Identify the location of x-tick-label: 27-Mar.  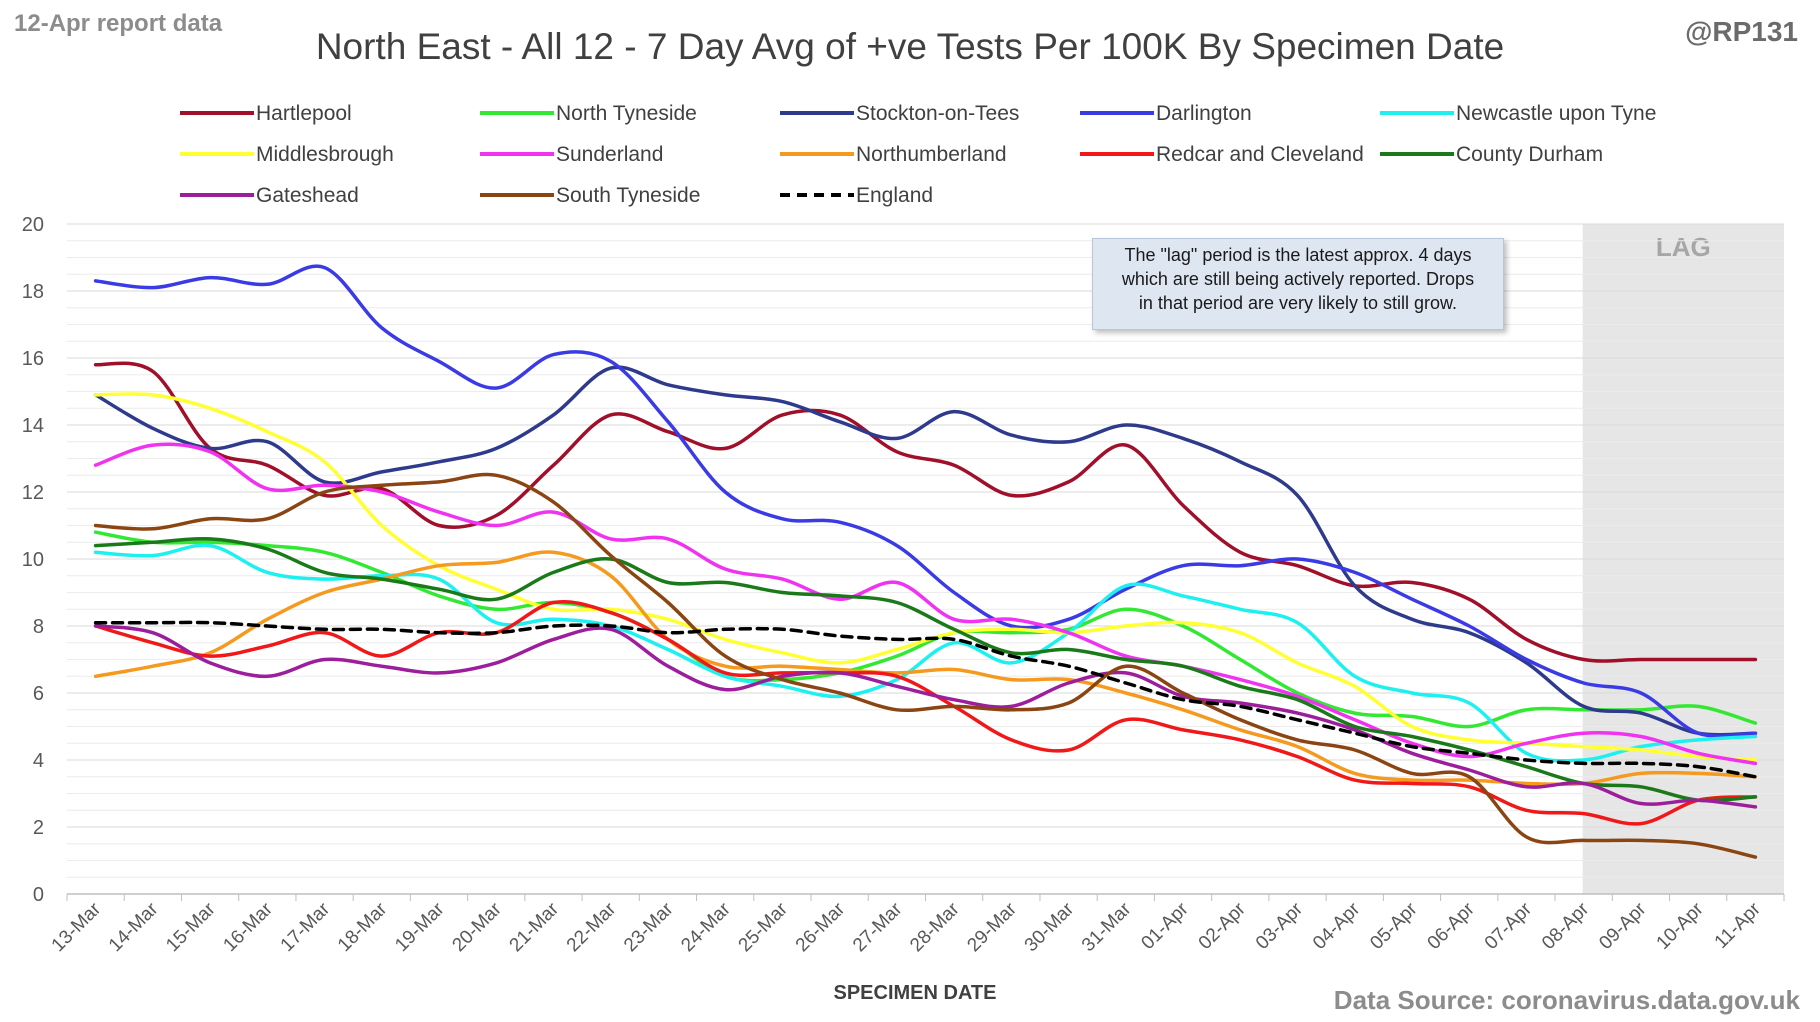
(878, 927).